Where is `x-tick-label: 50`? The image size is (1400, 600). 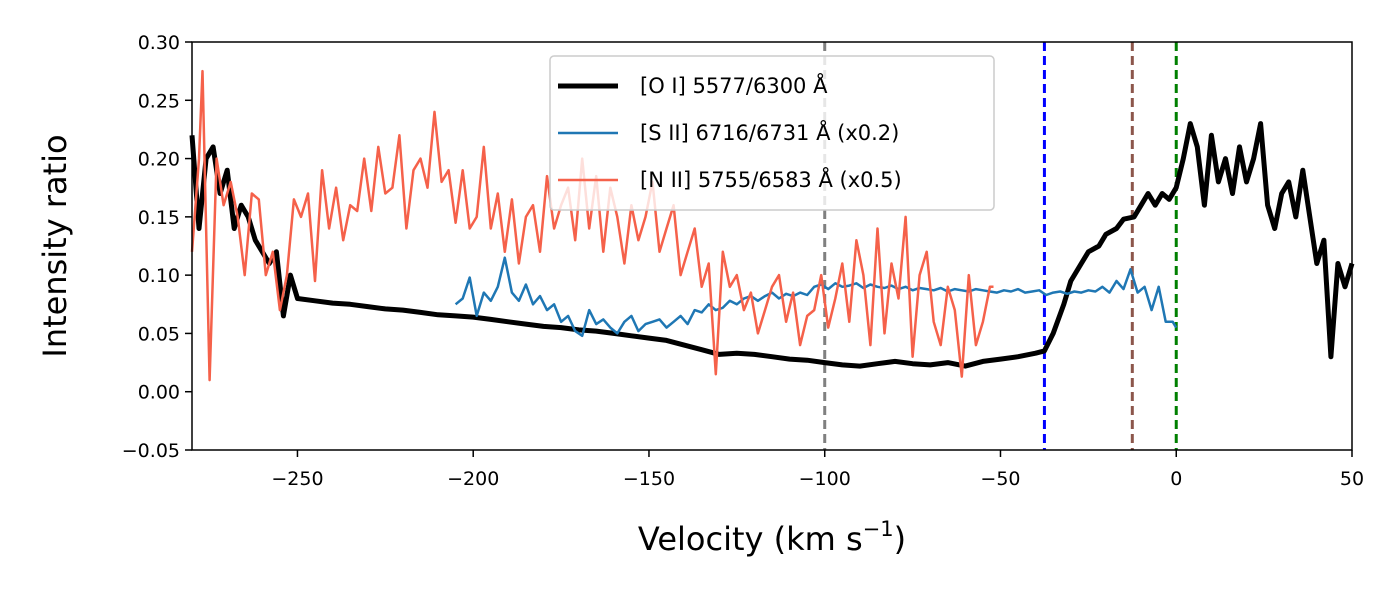 x-tick-label: 50 is located at coordinates (1352, 479).